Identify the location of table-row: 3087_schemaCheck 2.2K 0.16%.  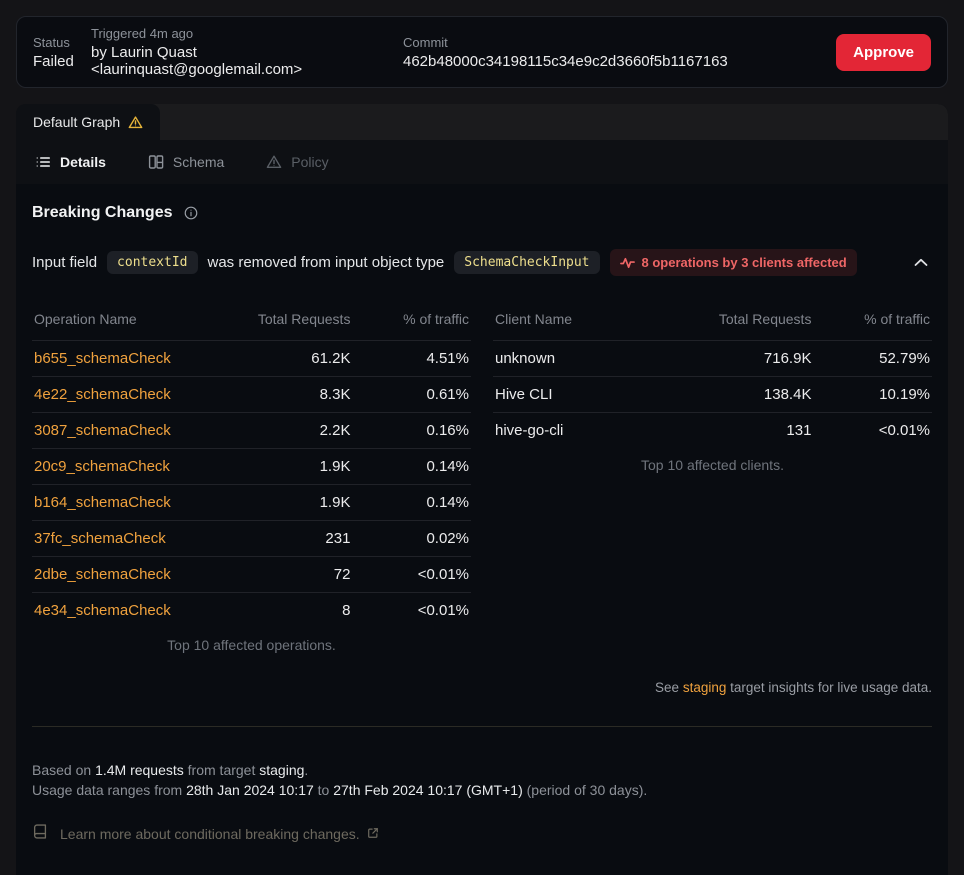
(251, 430).